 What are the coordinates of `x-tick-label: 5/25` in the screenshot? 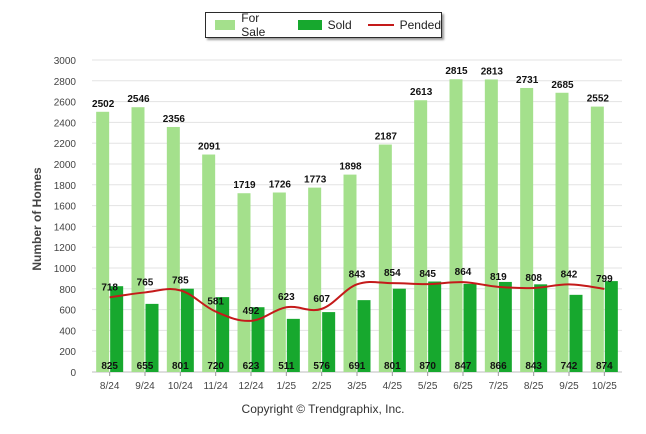 It's located at (428, 386).